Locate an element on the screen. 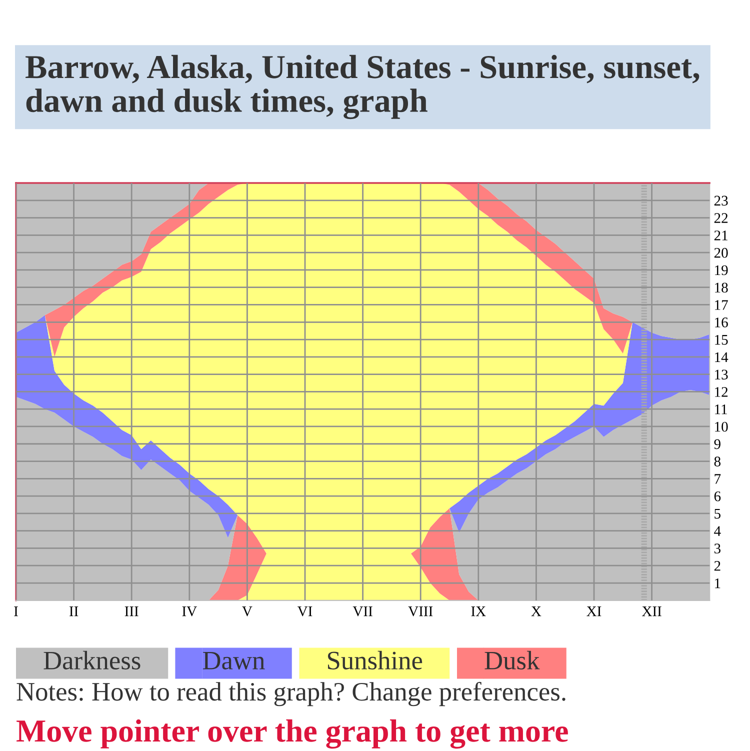 This screenshot has width=750, height=751. y-tick-label: 18 is located at coordinates (721, 287).